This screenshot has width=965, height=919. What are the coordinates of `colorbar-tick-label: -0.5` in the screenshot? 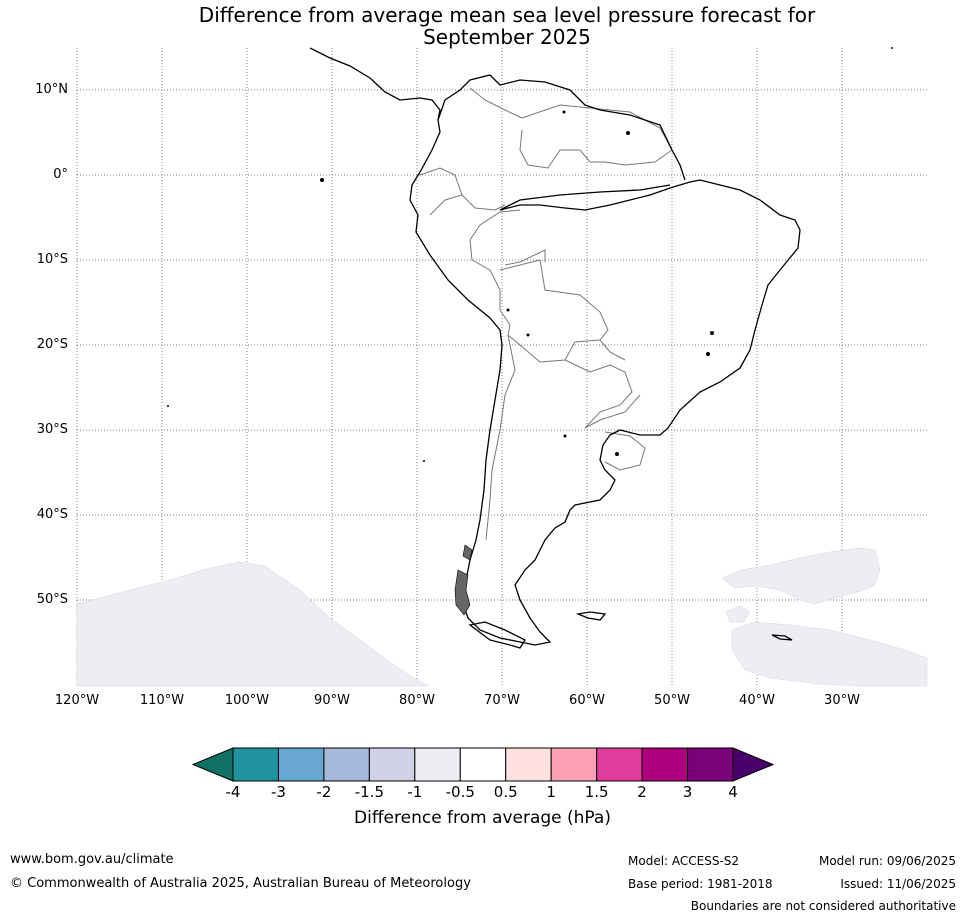 It's located at (460, 792).